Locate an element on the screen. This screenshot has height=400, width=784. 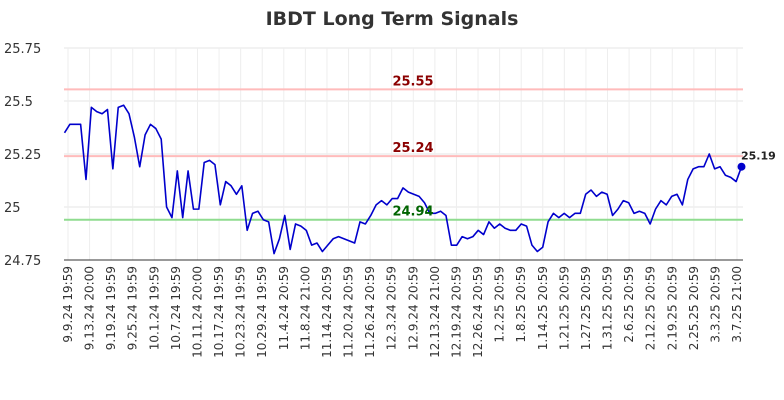
x-tick-label: 9.9.24 19:59 is located at coordinates (68, 304).